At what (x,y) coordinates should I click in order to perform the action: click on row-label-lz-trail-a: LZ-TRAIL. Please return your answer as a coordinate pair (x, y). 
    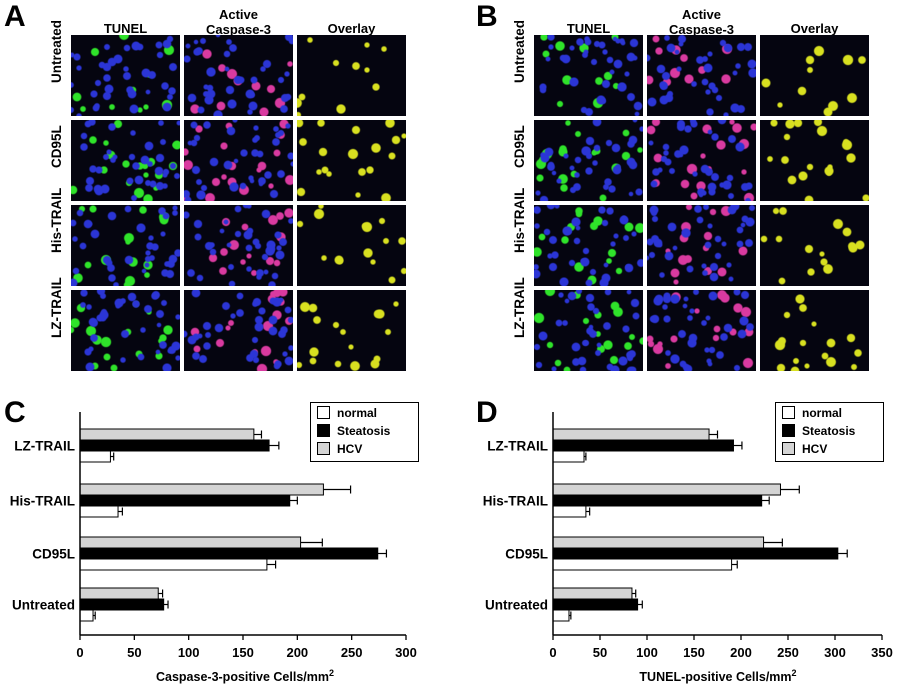
    Looking at the image, I should click on (56, 307).